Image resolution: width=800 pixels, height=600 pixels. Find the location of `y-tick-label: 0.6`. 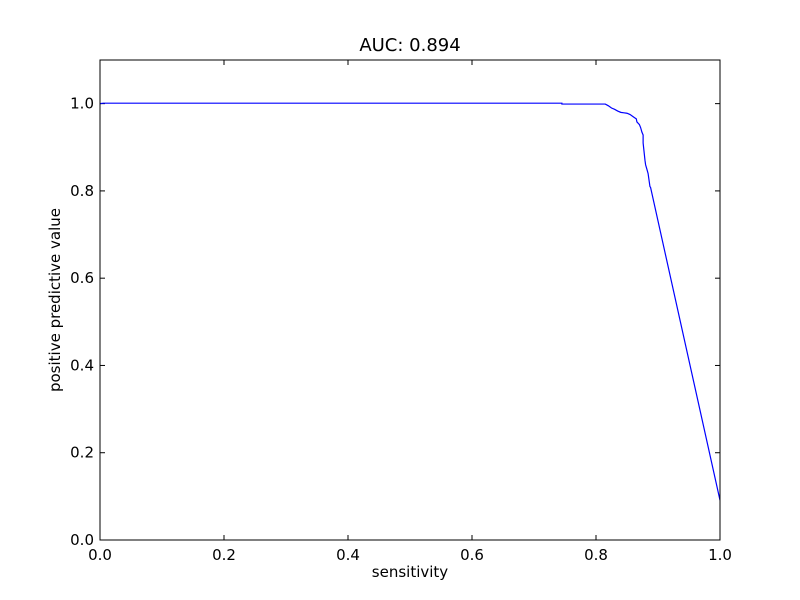

y-tick-label: 0.6 is located at coordinates (82, 278).